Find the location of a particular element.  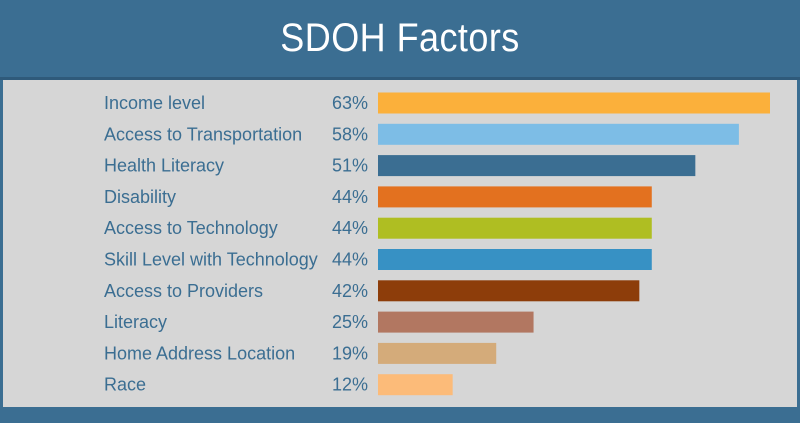

category-label: Skill Level with Technology is located at coordinates (211, 260).